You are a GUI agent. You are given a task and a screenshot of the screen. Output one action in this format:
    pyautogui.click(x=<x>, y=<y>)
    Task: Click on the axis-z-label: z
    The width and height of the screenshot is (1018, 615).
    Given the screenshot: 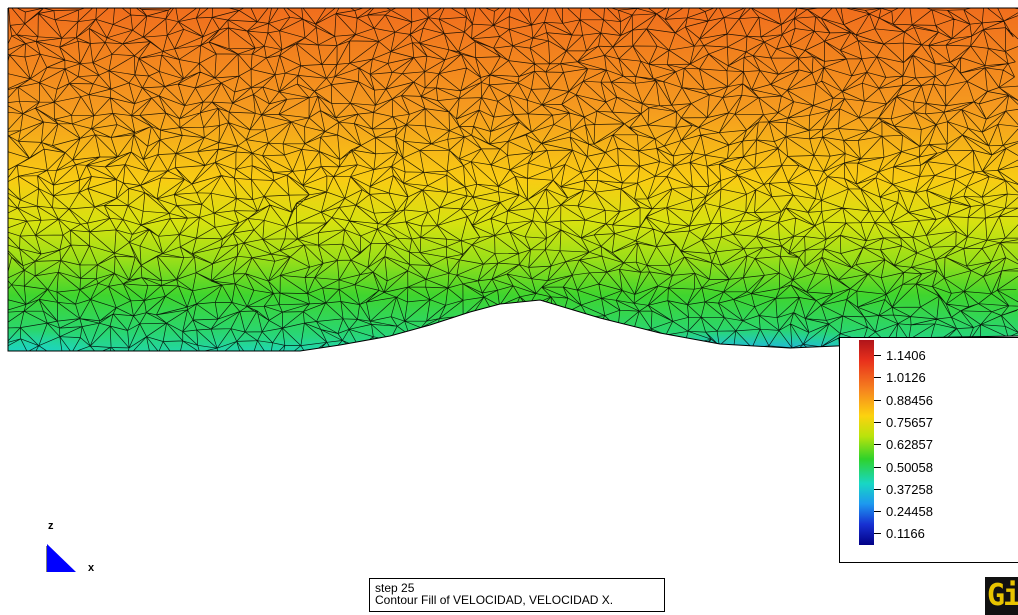 What is the action you would take?
    pyautogui.click(x=51, y=526)
    